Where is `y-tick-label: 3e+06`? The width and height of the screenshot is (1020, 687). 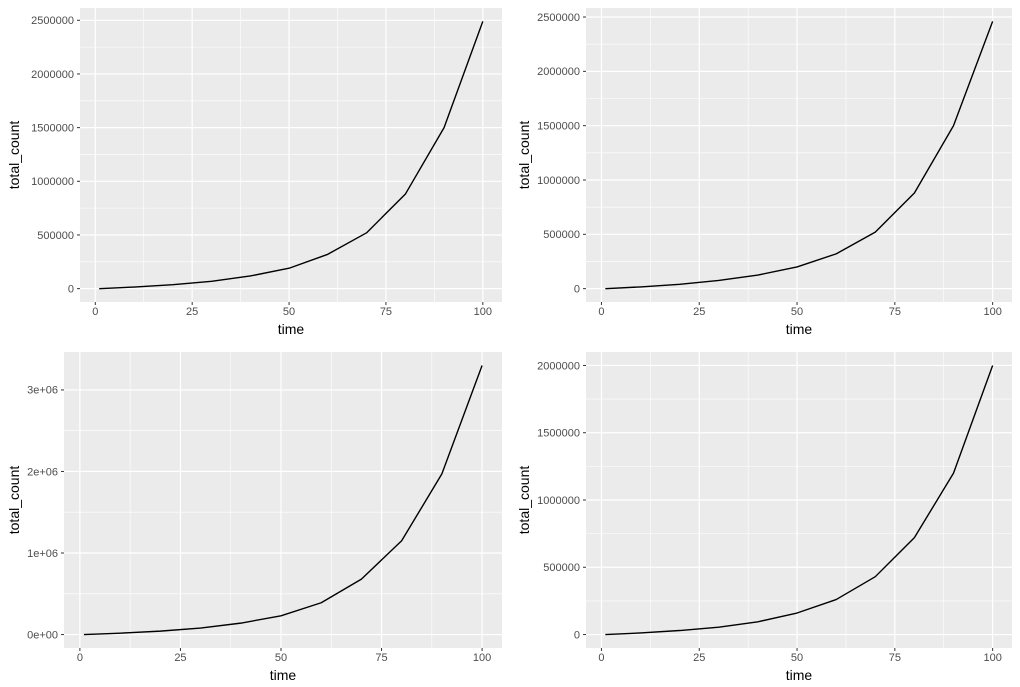
y-tick-label: 3e+06 is located at coordinates (42, 391).